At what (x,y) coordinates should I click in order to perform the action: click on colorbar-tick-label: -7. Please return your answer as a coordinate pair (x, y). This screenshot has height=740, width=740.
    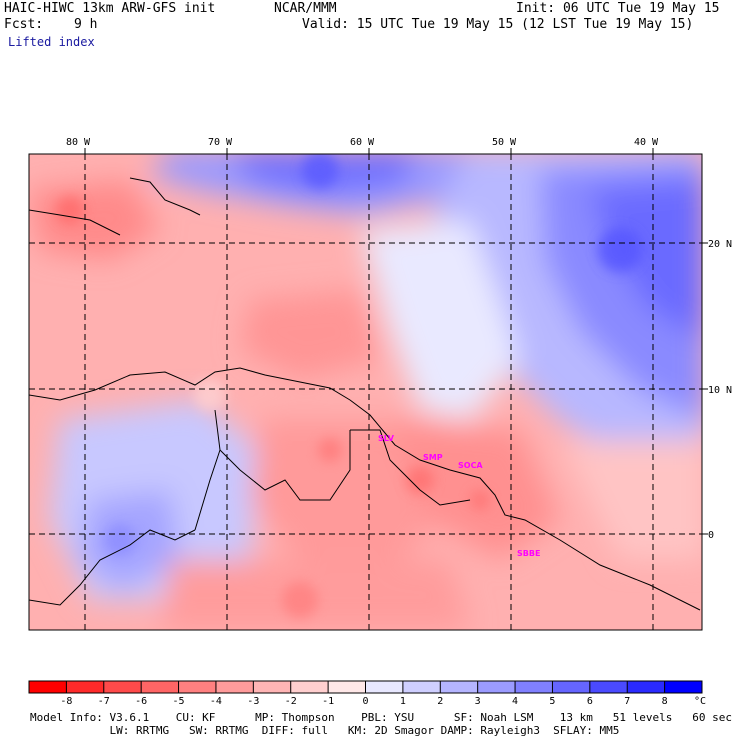
    Looking at the image, I should click on (104, 701).